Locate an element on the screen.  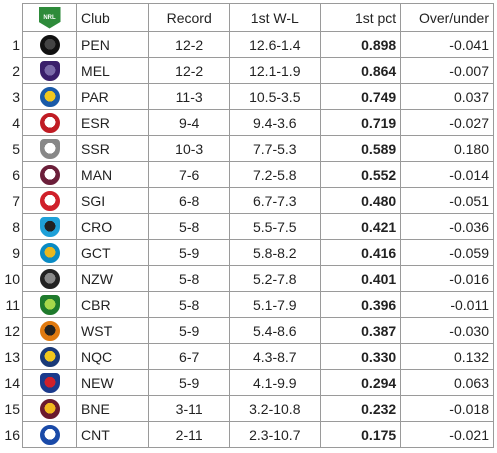
over-under-value: 0.180 is located at coordinates (447, 148).